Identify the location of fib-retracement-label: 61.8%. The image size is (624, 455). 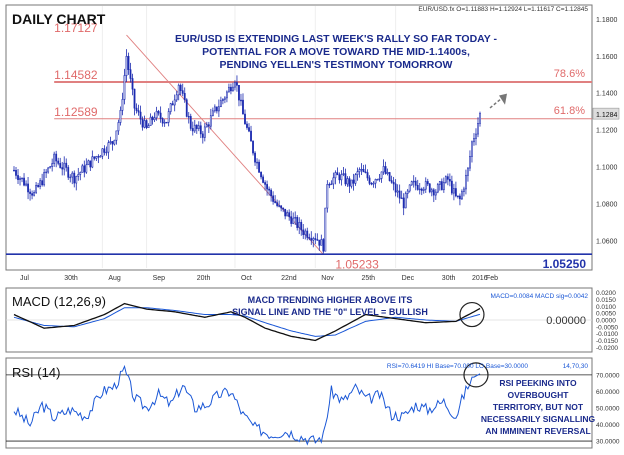
(569, 111).